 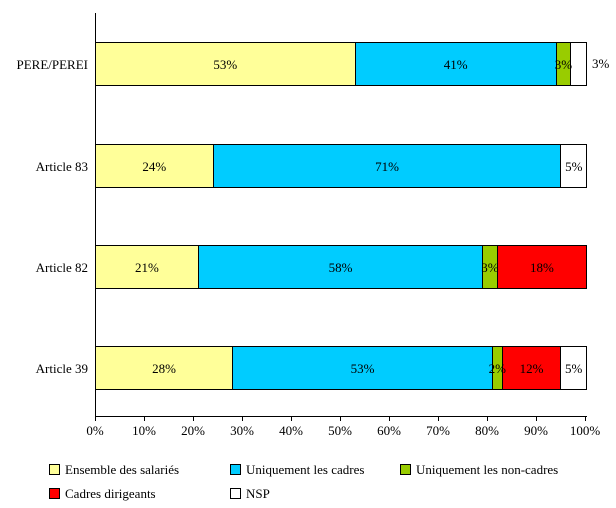 I want to click on segment-label: 12%, so click(x=531, y=368).